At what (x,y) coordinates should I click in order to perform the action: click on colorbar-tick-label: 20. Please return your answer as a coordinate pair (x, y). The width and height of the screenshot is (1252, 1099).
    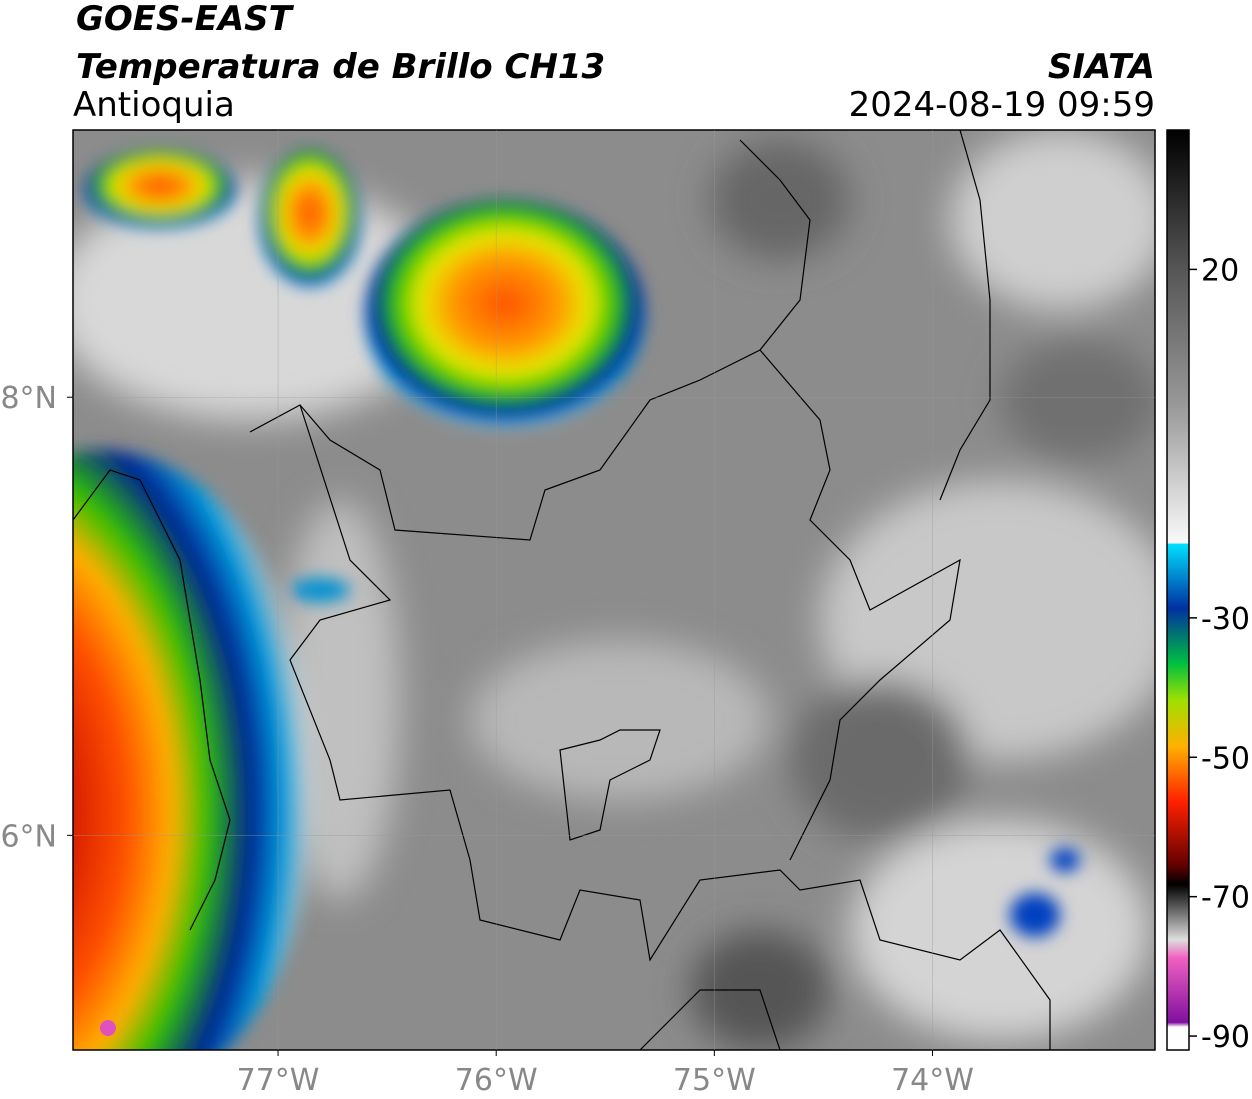
    Looking at the image, I should click on (1220, 270).